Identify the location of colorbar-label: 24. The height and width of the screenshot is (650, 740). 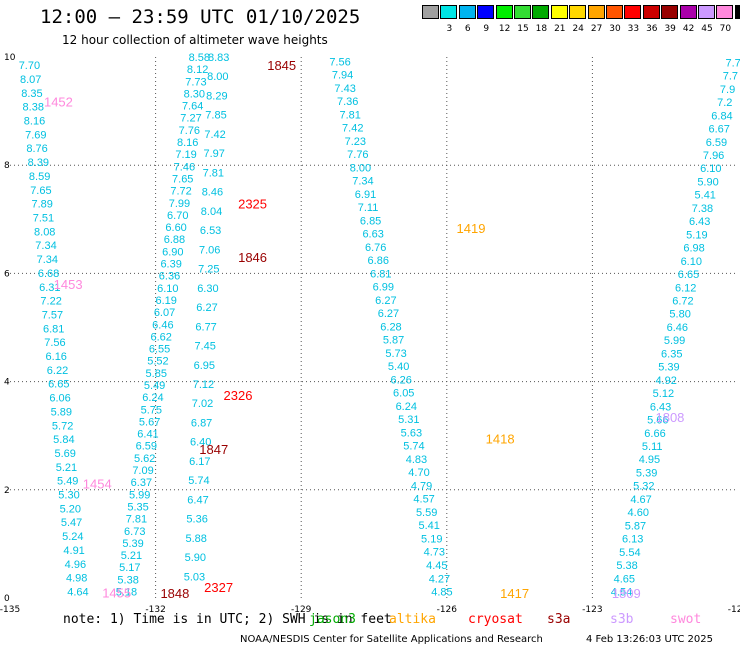
(578, 29).